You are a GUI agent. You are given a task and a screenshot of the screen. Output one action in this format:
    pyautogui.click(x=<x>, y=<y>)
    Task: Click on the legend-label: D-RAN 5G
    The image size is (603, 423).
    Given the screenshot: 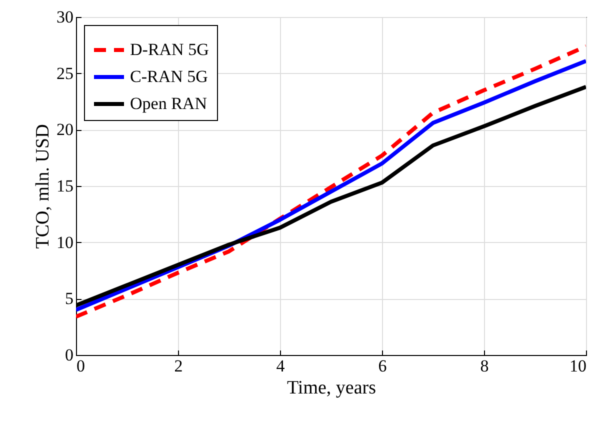 What is the action you would take?
    pyautogui.click(x=169, y=49)
    